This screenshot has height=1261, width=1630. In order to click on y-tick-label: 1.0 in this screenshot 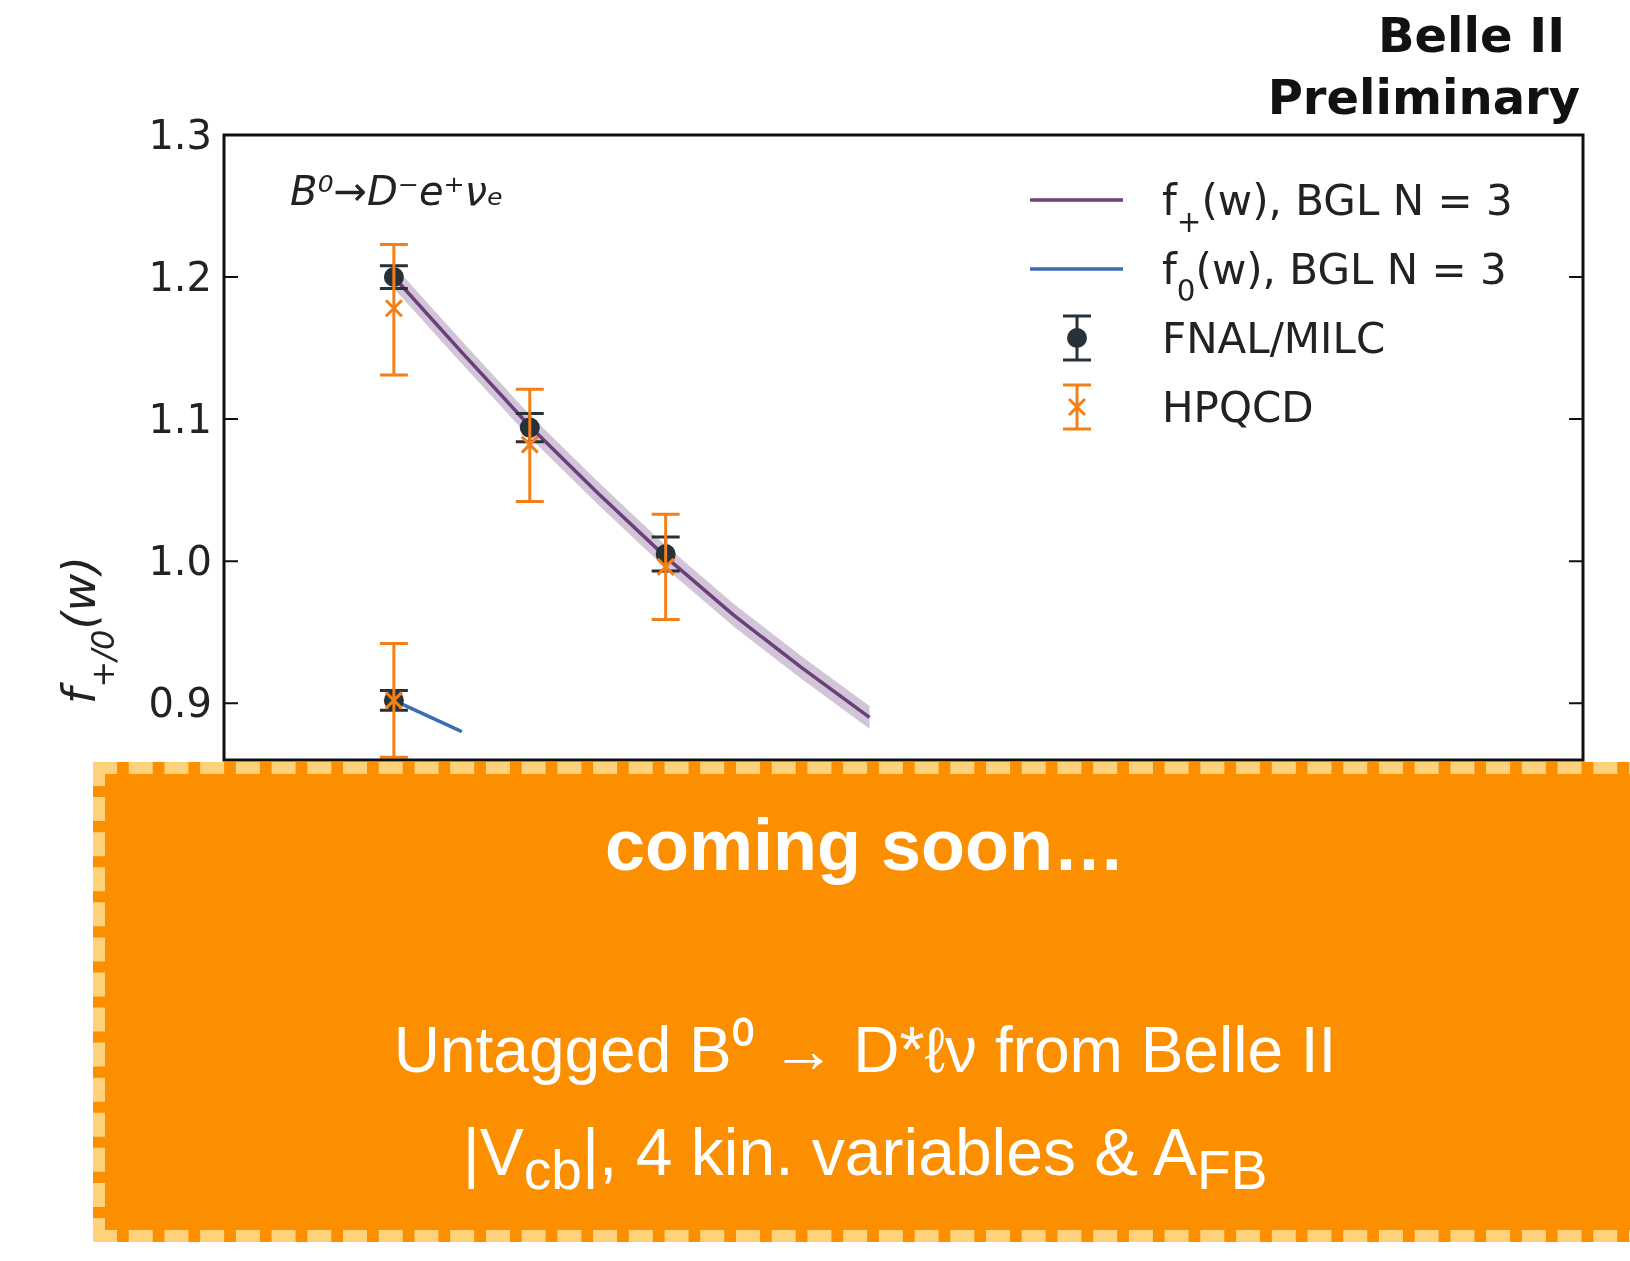, I will do `click(180, 561)`.